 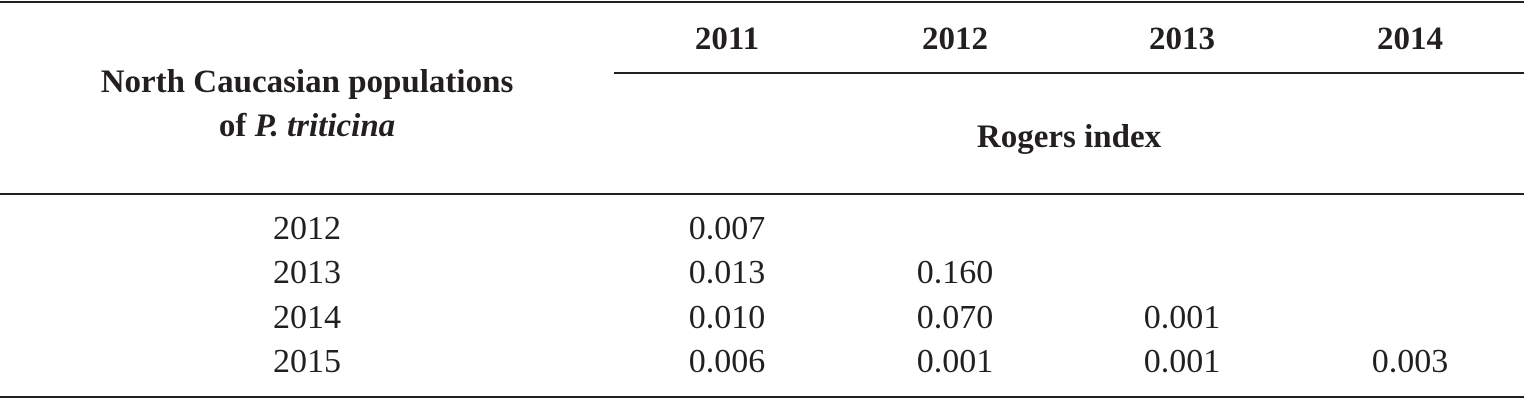 What do you see at coordinates (1410, 361) in the screenshot?
I see `table-cell: 0.003` at bounding box center [1410, 361].